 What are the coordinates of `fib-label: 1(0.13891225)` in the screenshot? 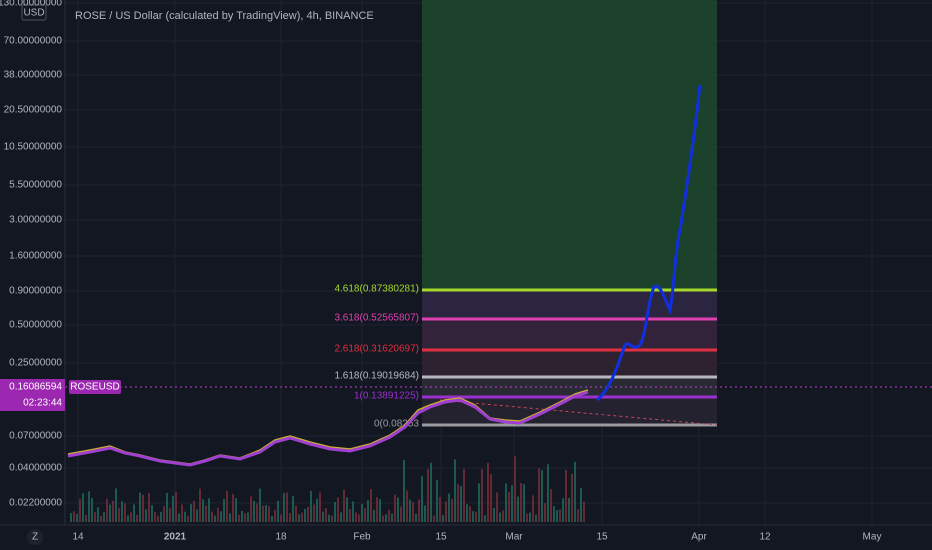 It's located at (386, 396).